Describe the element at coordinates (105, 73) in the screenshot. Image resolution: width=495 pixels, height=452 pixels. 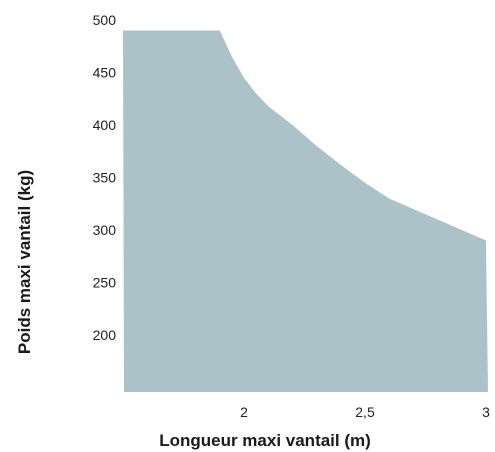
I see `y-tick-label: 450` at that location.